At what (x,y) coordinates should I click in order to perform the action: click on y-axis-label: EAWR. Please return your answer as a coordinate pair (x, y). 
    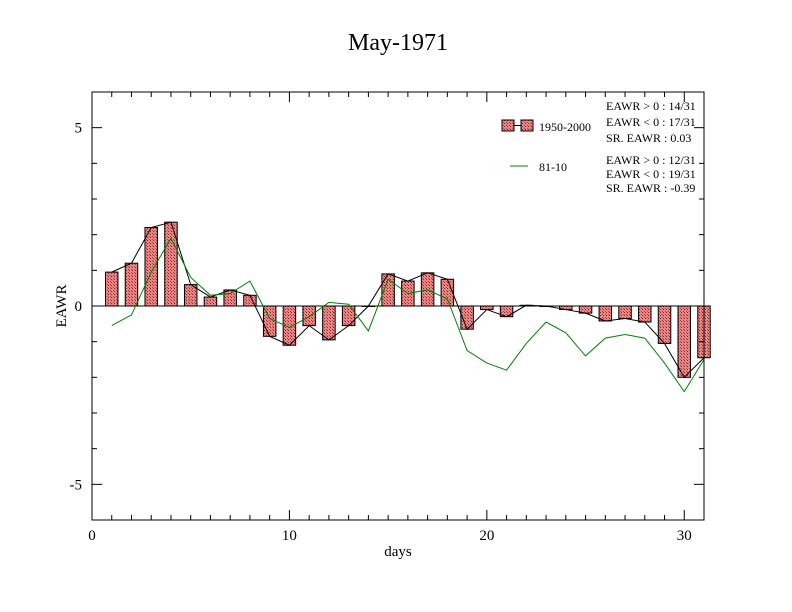
    Looking at the image, I should click on (62, 306).